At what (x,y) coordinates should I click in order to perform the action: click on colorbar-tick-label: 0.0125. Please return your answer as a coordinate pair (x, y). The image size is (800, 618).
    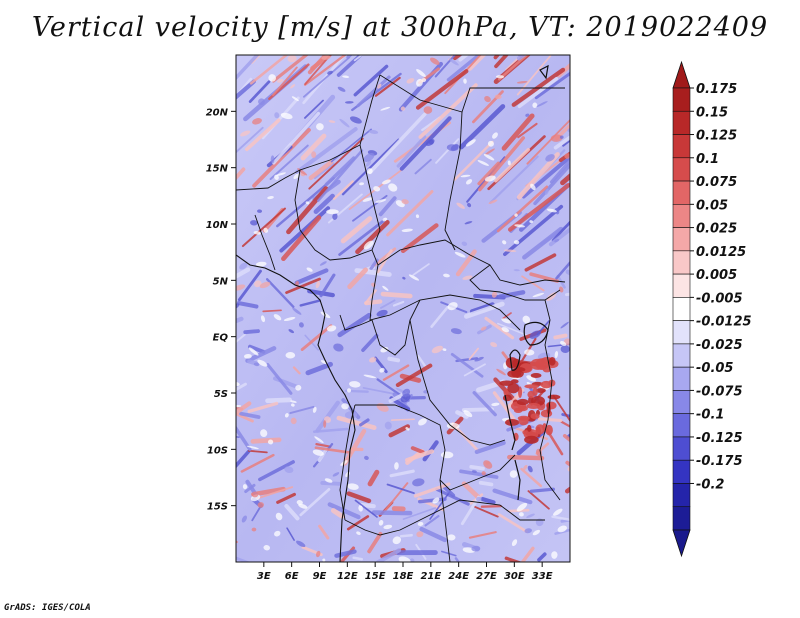
    Looking at the image, I should click on (721, 252).